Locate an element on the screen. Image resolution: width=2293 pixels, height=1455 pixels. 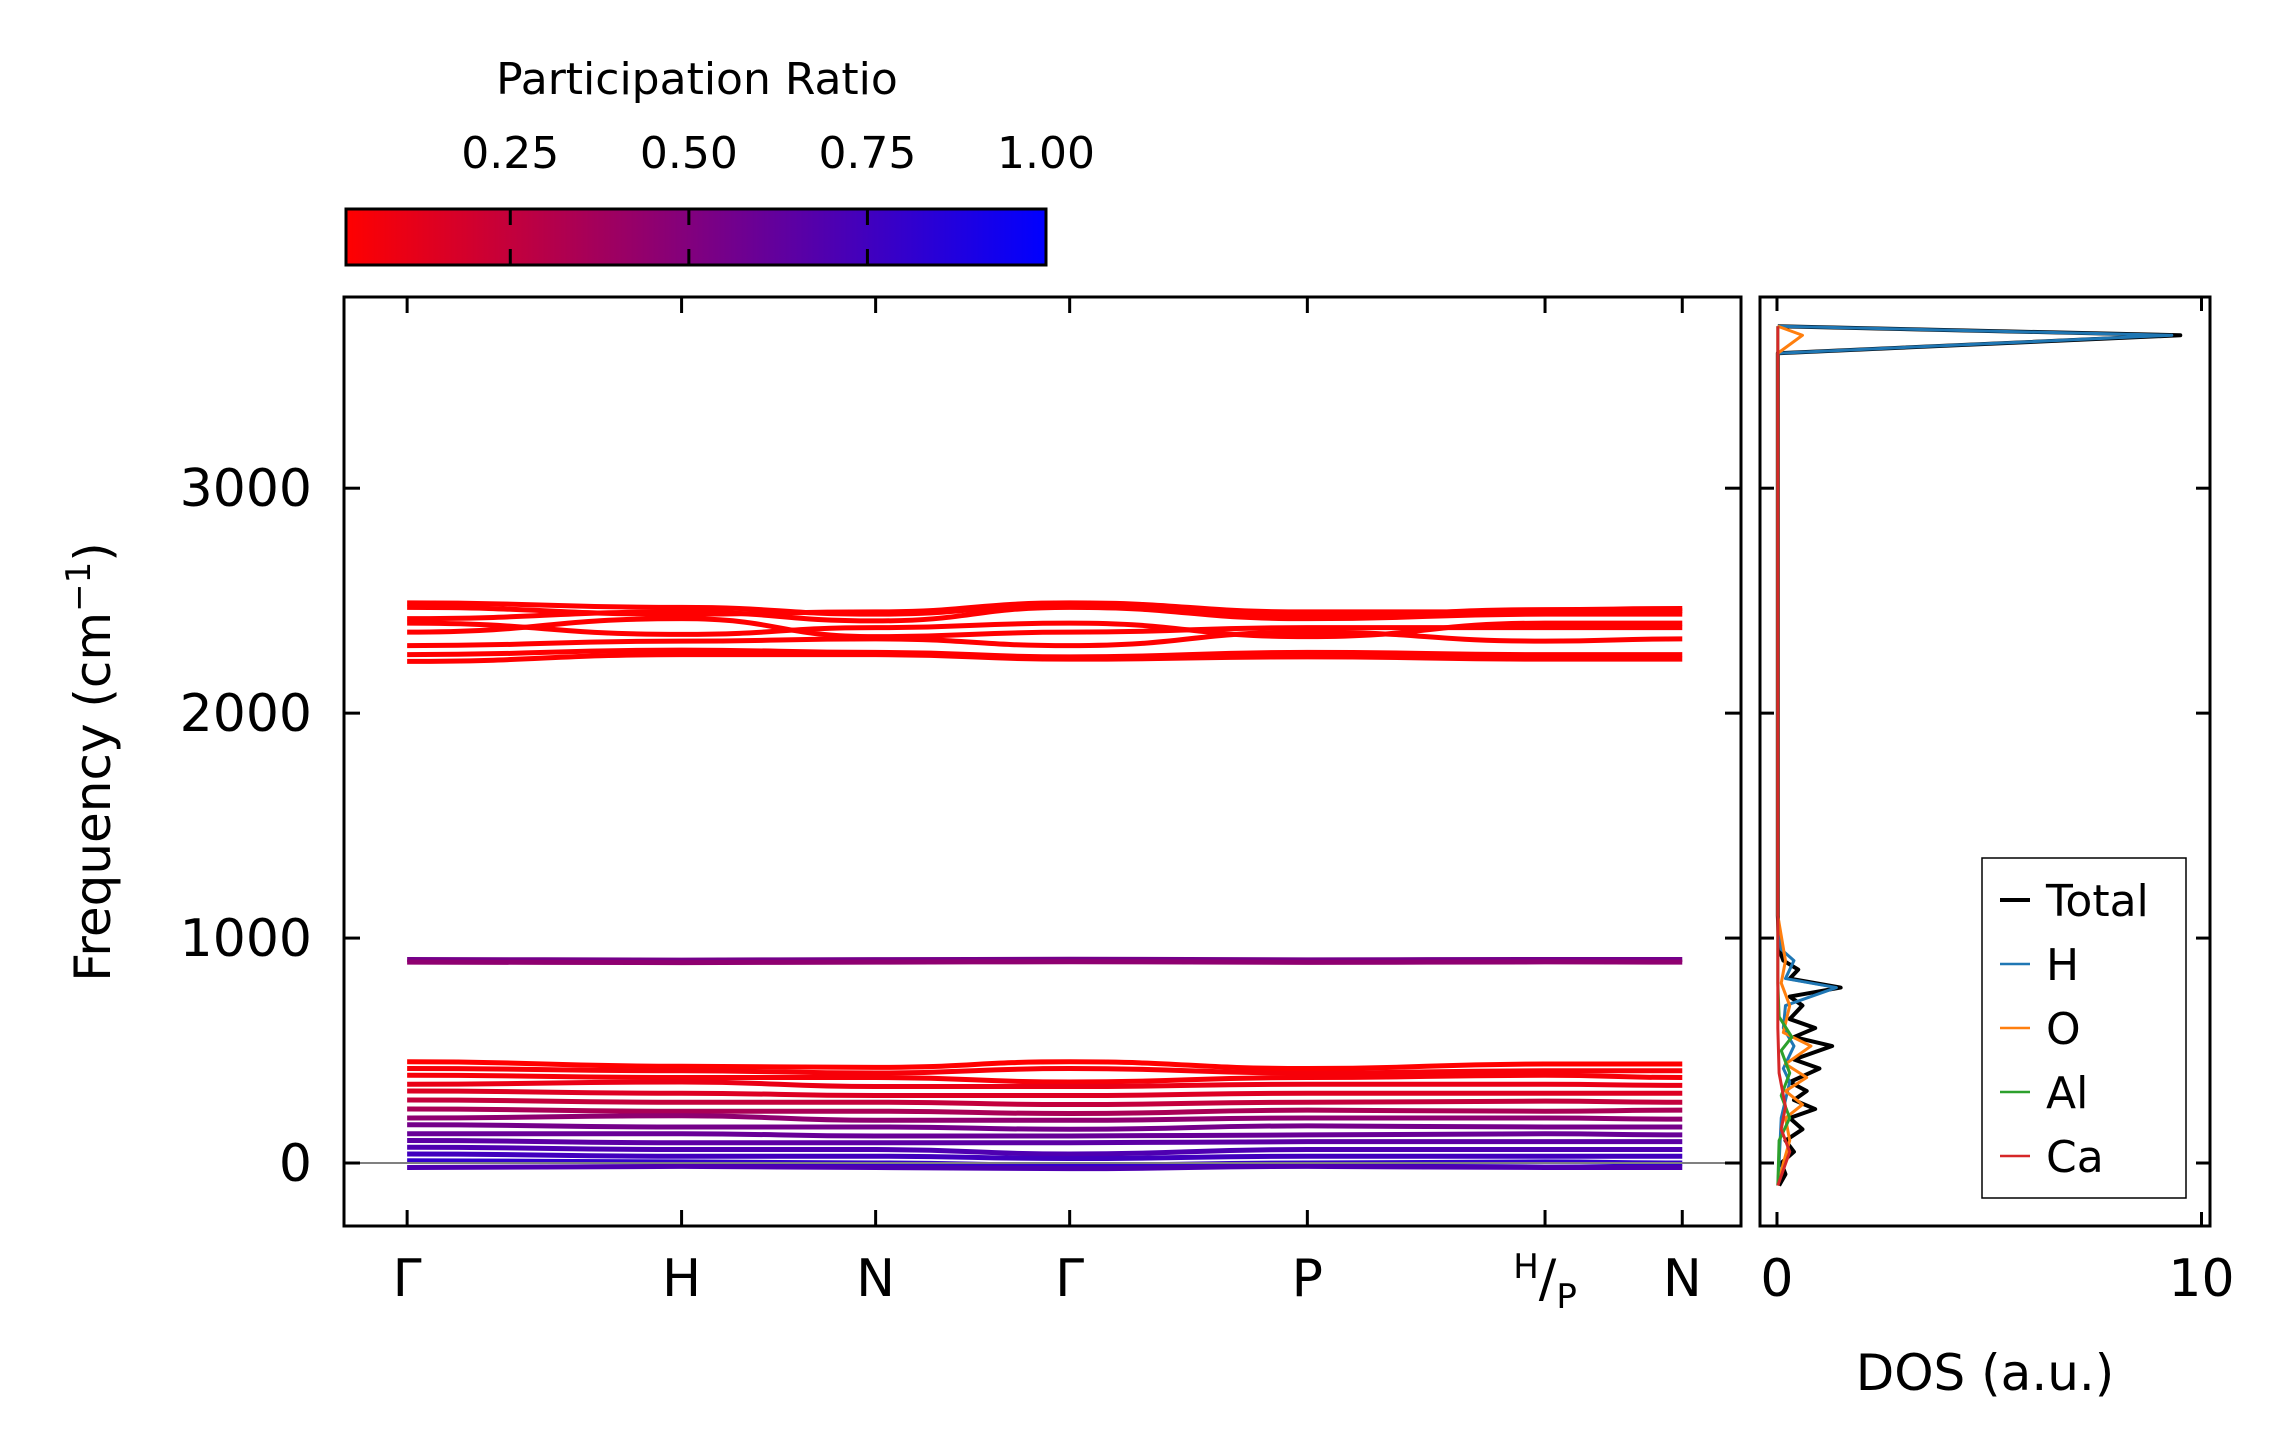
colorbar-tick-label: 1.00 is located at coordinates (1046, 153).